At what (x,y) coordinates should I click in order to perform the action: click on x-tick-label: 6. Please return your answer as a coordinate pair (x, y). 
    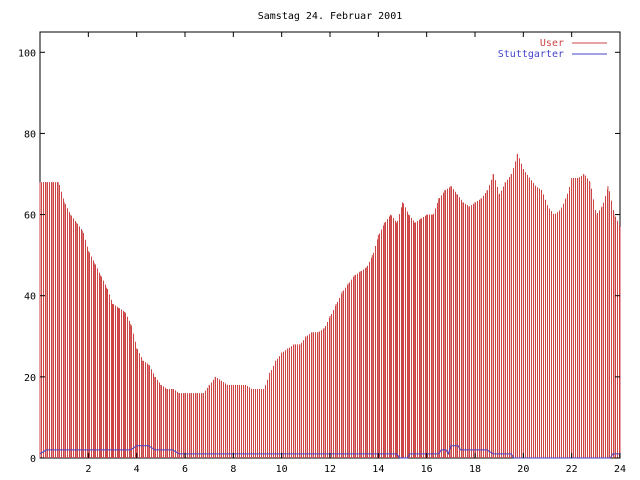
    Looking at the image, I should click on (185, 469).